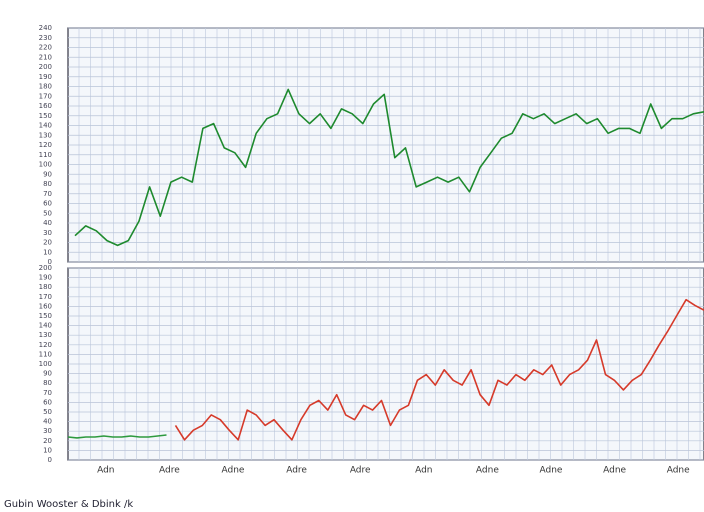 The image size is (704, 512). I want to click on y-tick-label: 240, so click(45, 28).